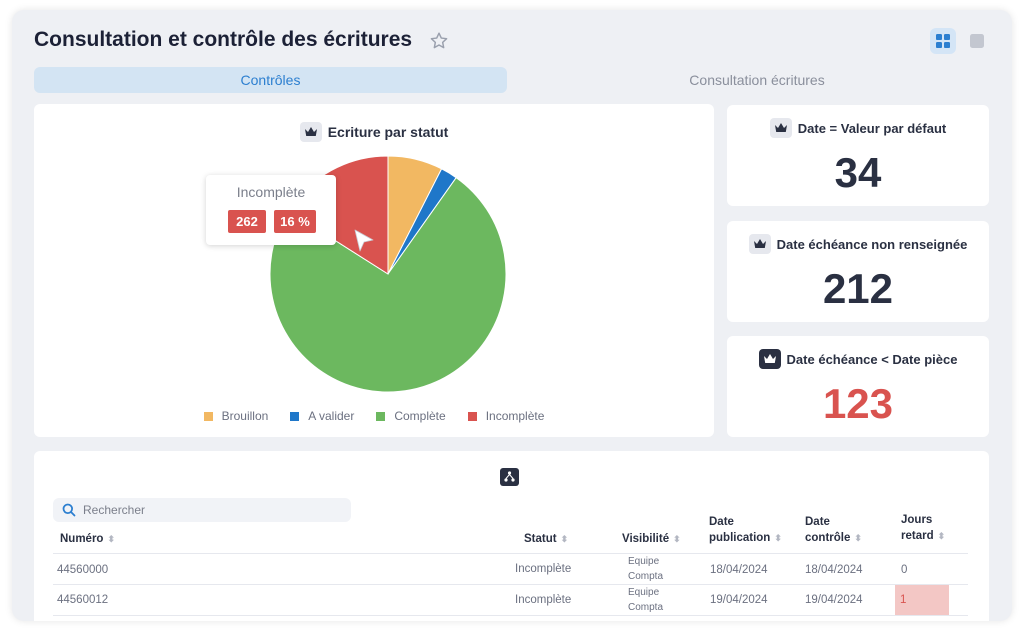  I want to click on search-placeholder: Rechercher, so click(114, 510).